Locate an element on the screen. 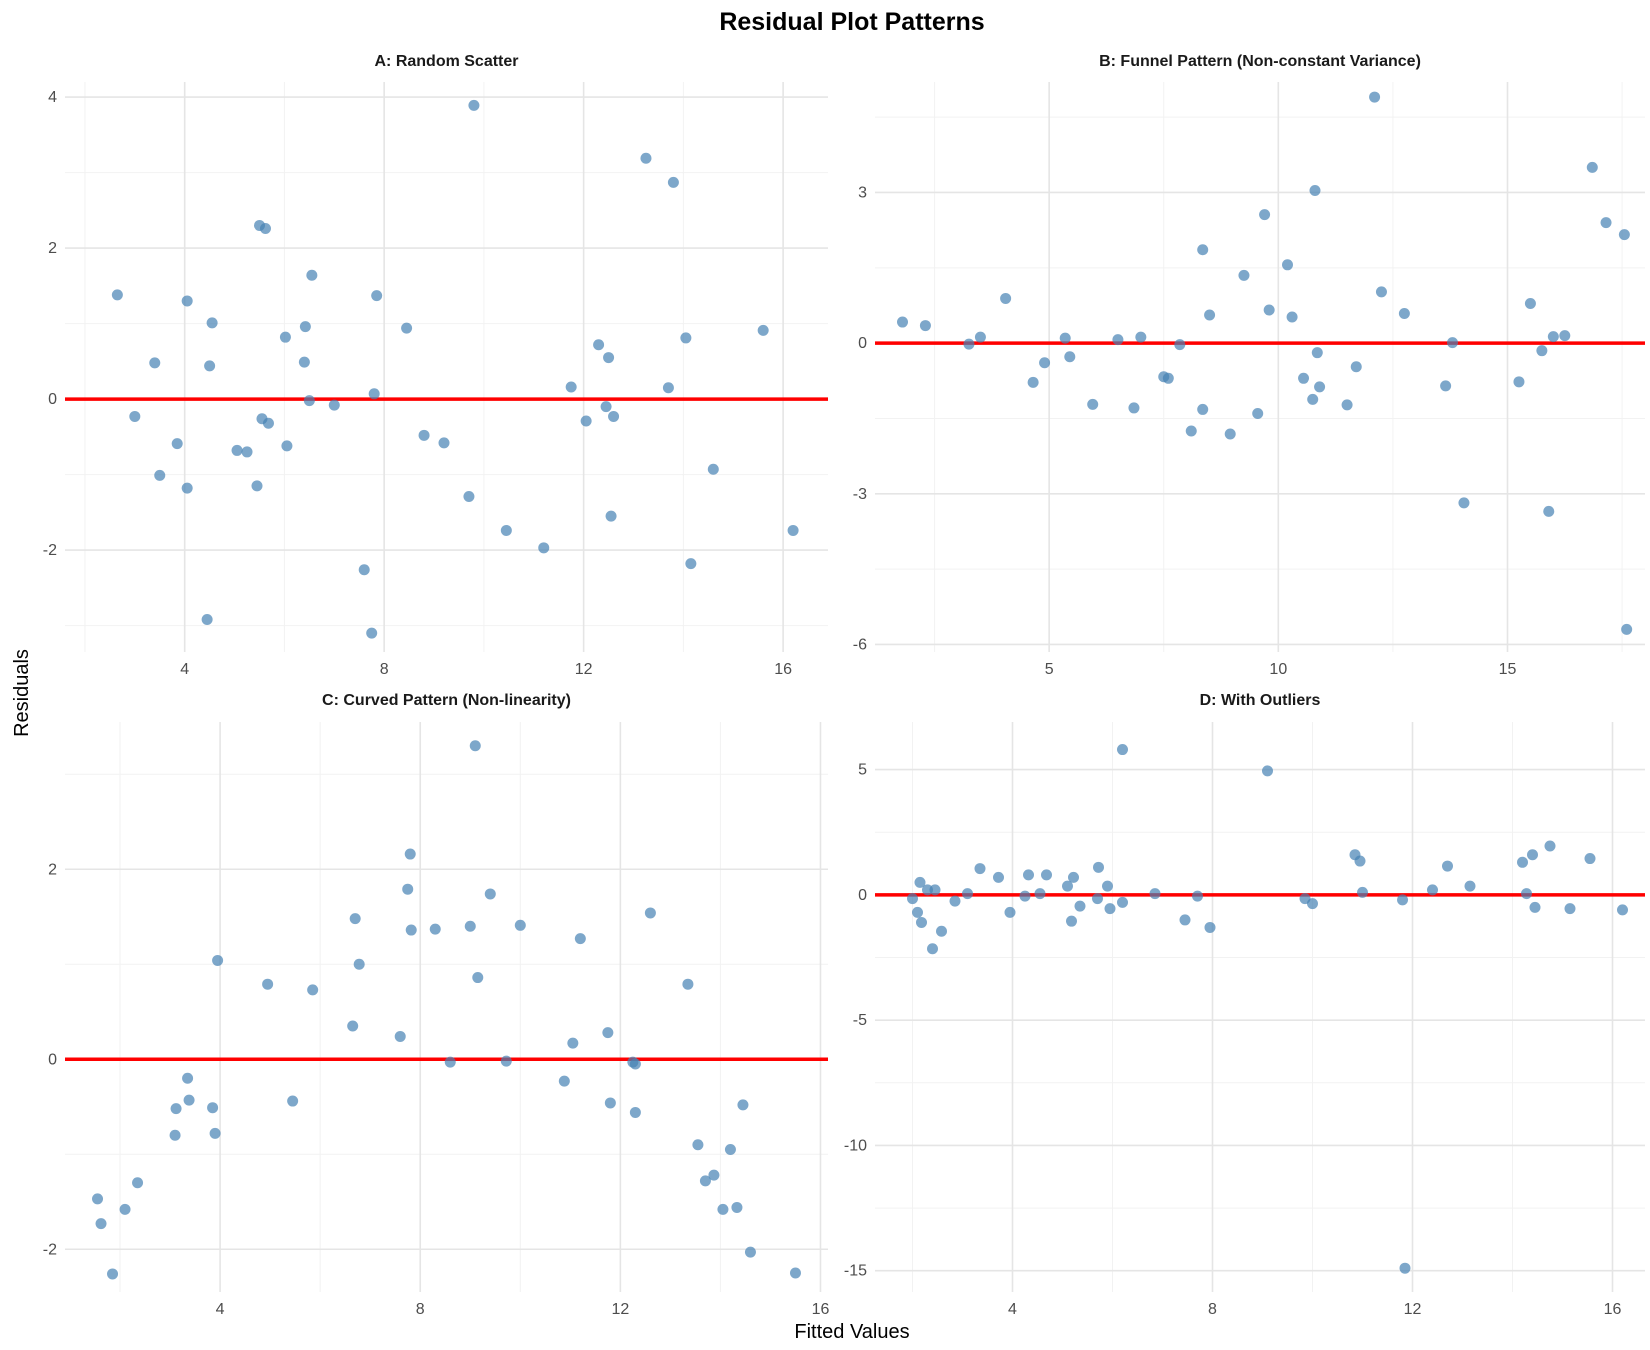  panel-a-y-tick-label: -2 is located at coordinates (50, 550).